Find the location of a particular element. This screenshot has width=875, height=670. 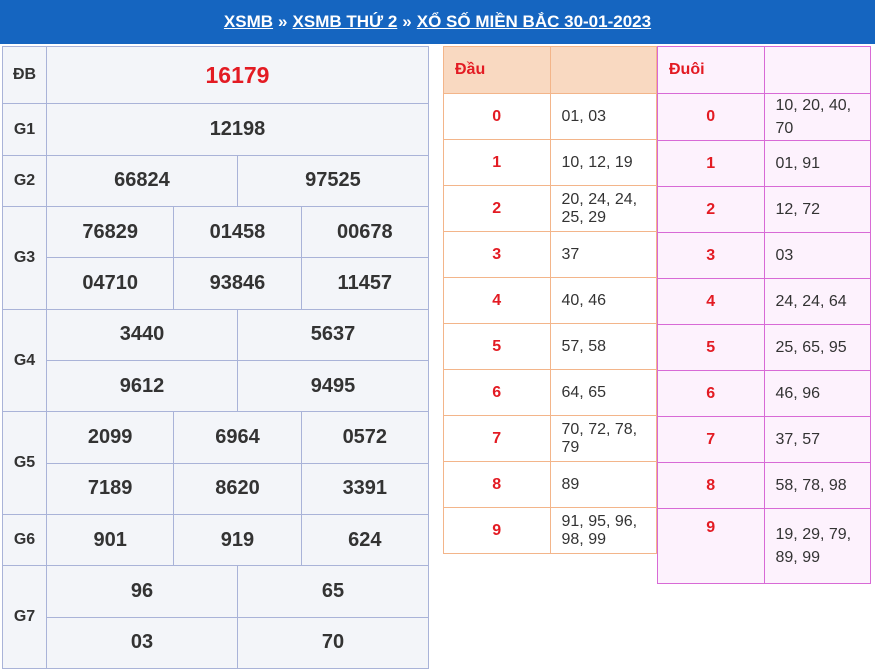

special-prize-number: 16179 is located at coordinates (237, 75).